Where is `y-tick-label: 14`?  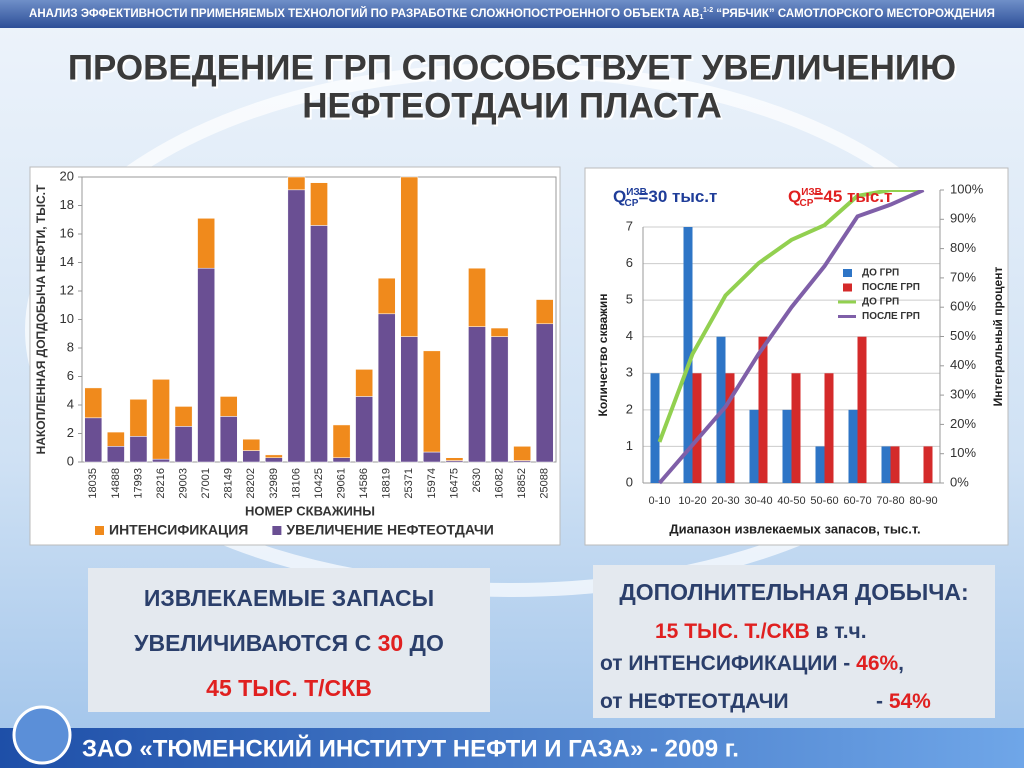 y-tick-label: 14 is located at coordinates (67, 261).